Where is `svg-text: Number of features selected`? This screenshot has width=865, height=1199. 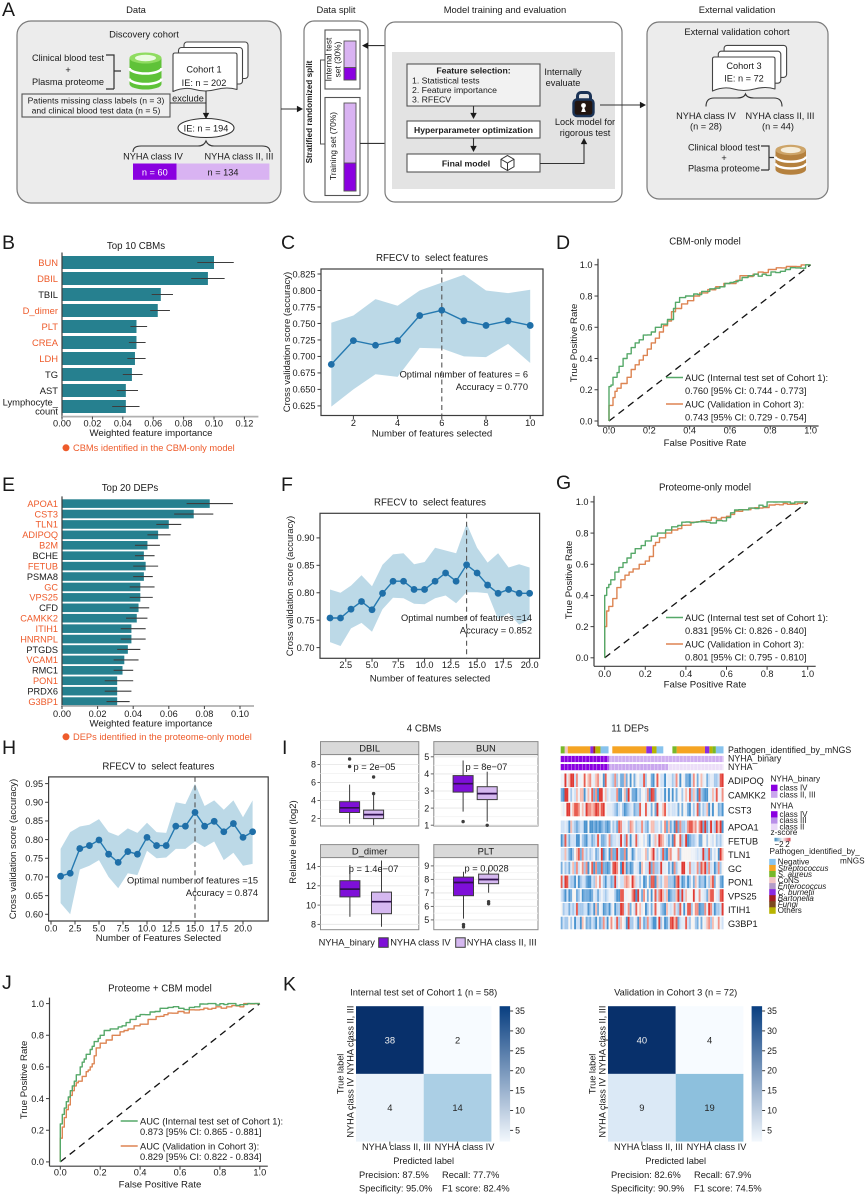
svg-text: Number of features selected is located at coordinates (432, 434).